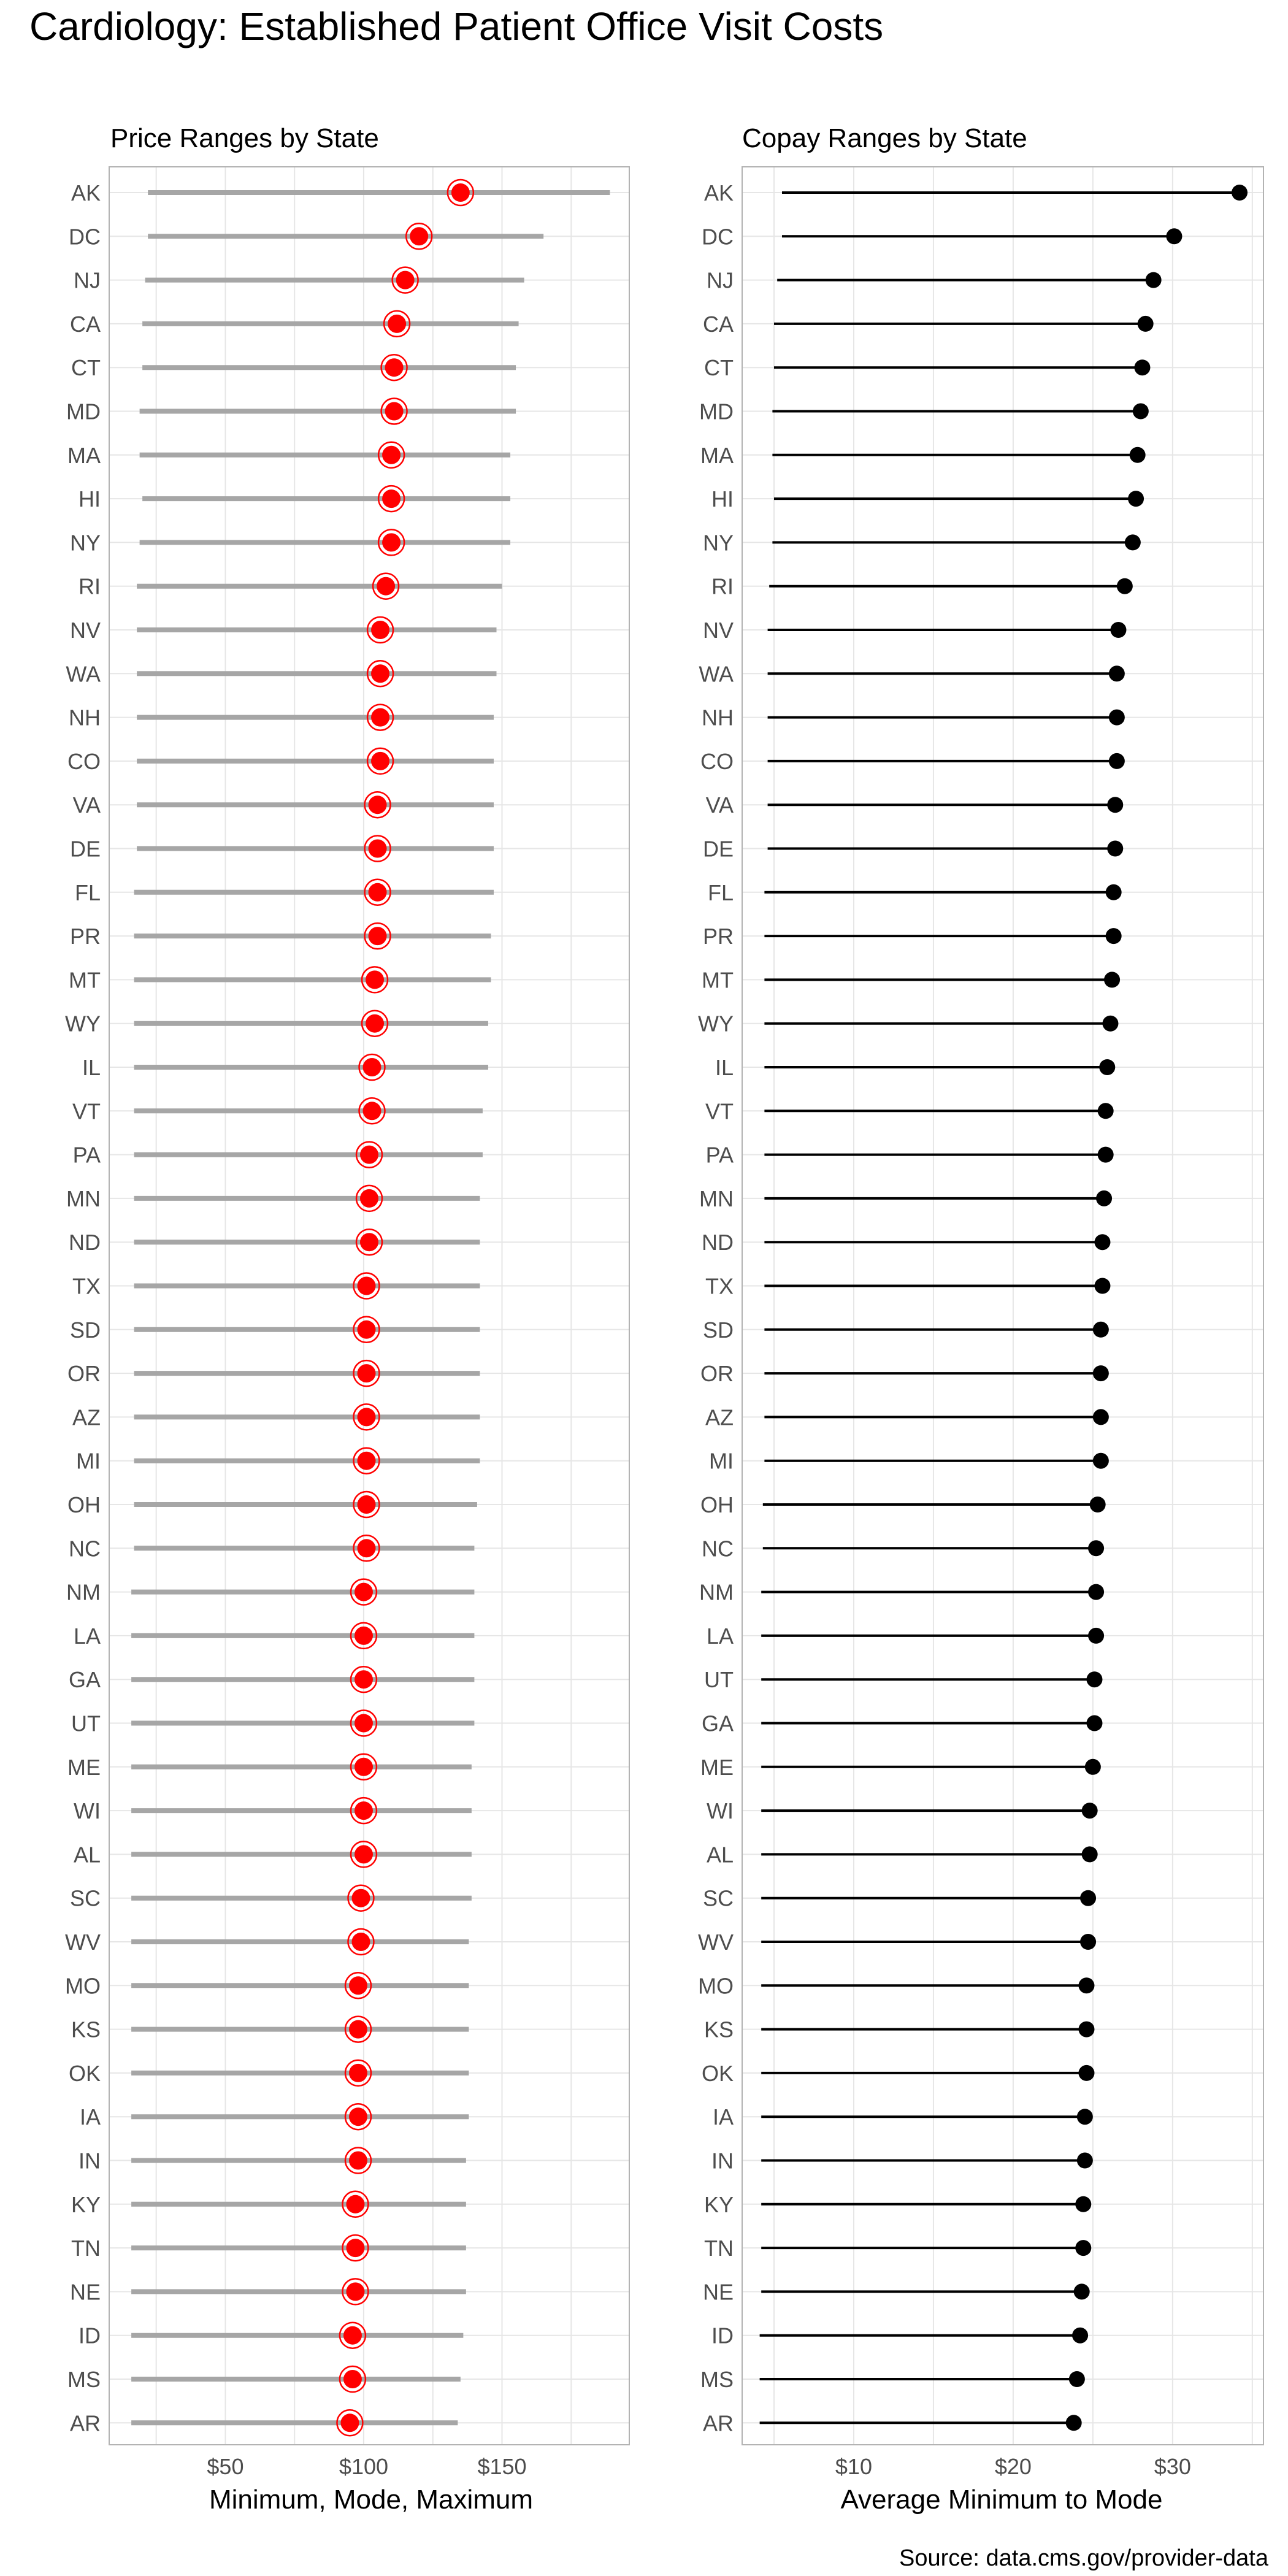  Describe the element at coordinates (377, 892) in the screenshot. I see `mode-ring-FL` at that location.